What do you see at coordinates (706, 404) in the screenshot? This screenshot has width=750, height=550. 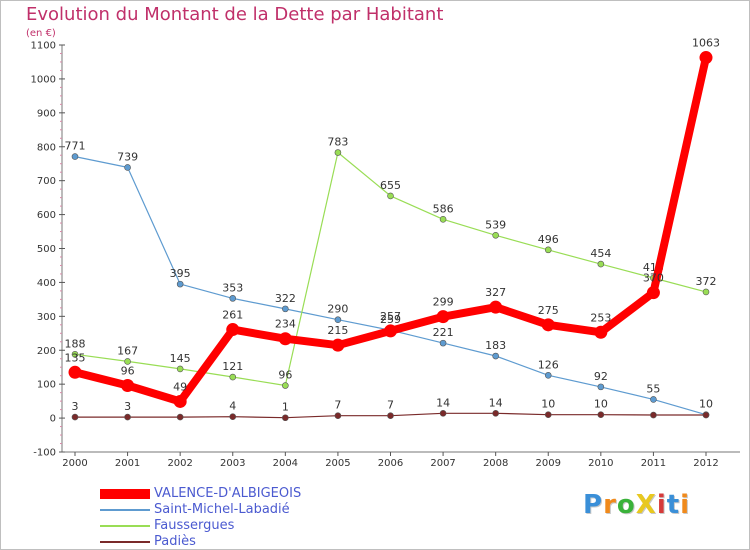 I see `data-label-saint-michel-labadie: 10` at bounding box center [706, 404].